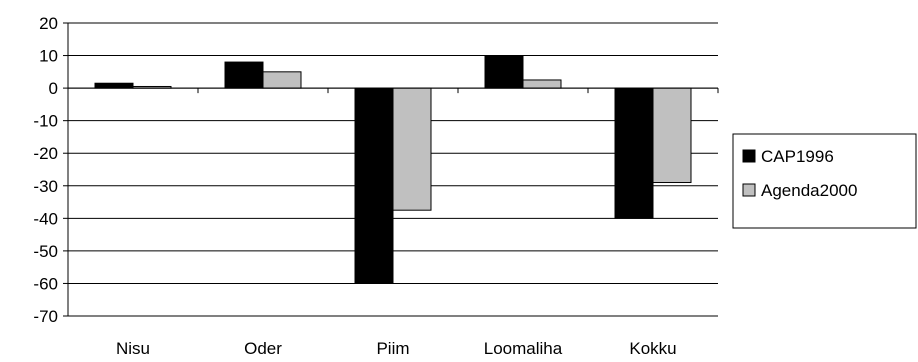  What do you see at coordinates (133, 348) in the screenshot?
I see `x-tick-label: Nisu` at bounding box center [133, 348].